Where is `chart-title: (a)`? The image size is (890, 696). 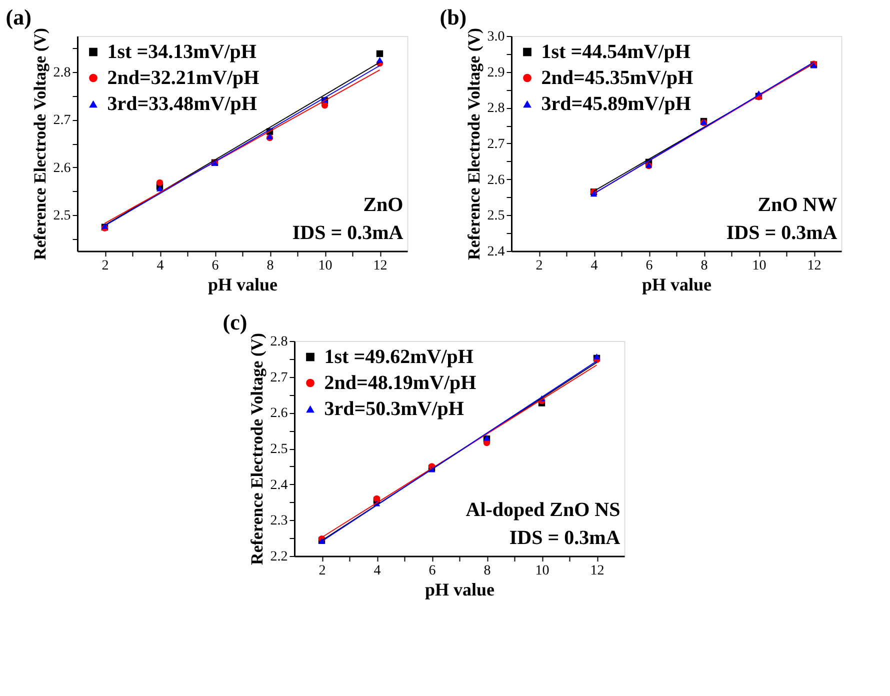
chart-title: (a) is located at coordinates (19, 17).